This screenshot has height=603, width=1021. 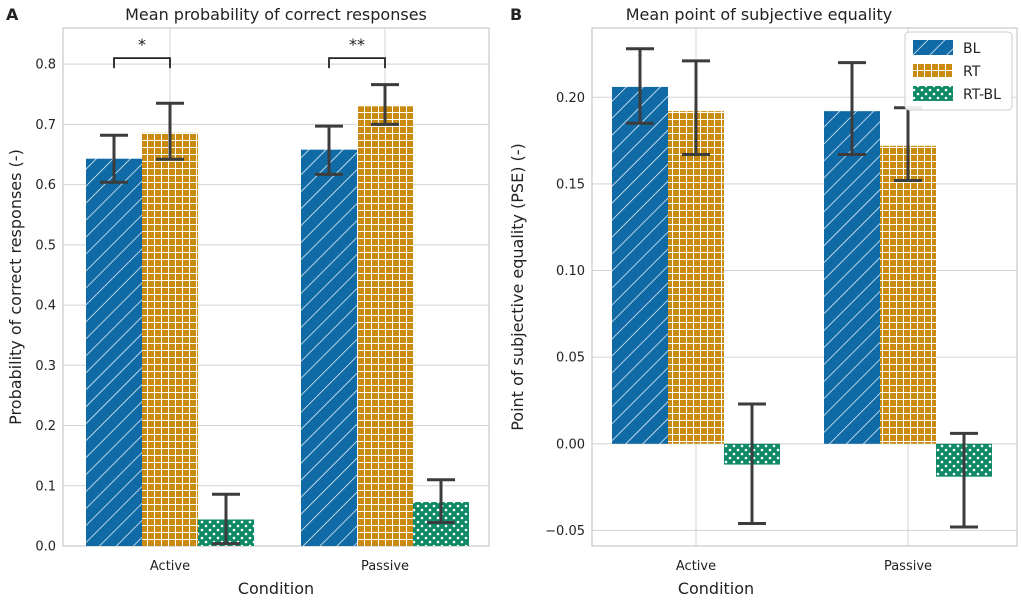 What do you see at coordinates (933, 70) in the screenshot?
I see `legend-swatch-rt` at bounding box center [933, 70].